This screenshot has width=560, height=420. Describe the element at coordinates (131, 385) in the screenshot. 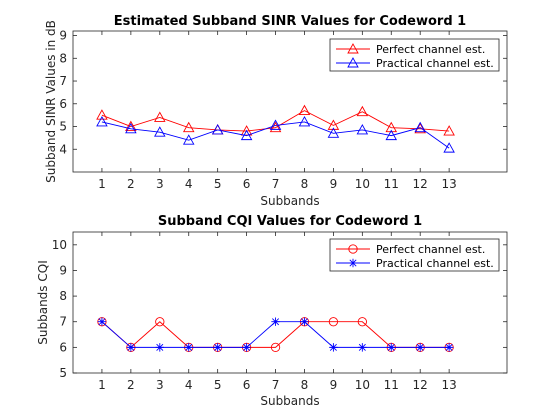

I see `cqi-x-tick-label: 2` at that location.